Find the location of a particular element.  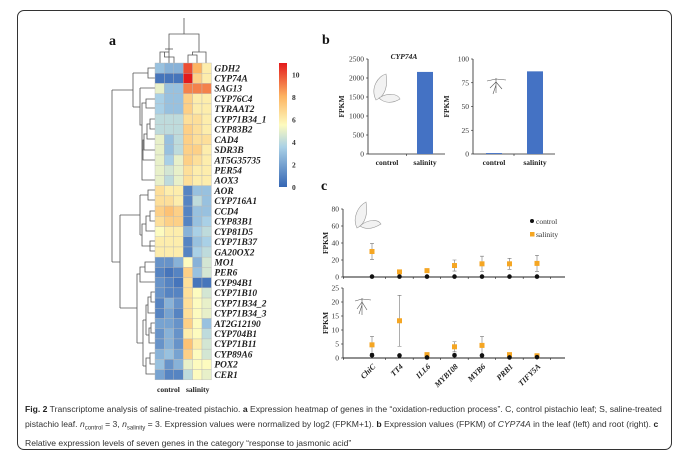

gene-label: CYP94B1 is located at coordinates (233, 284).